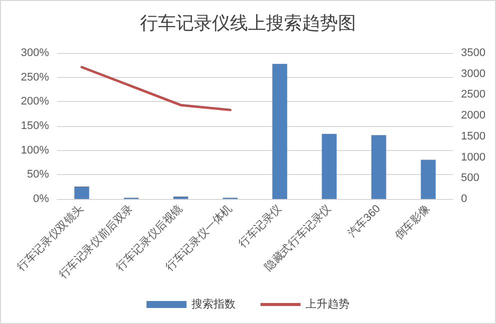 This screenshot has width=496, height=324. I want to click on y-tick-label: 150%, so click(35, 126).